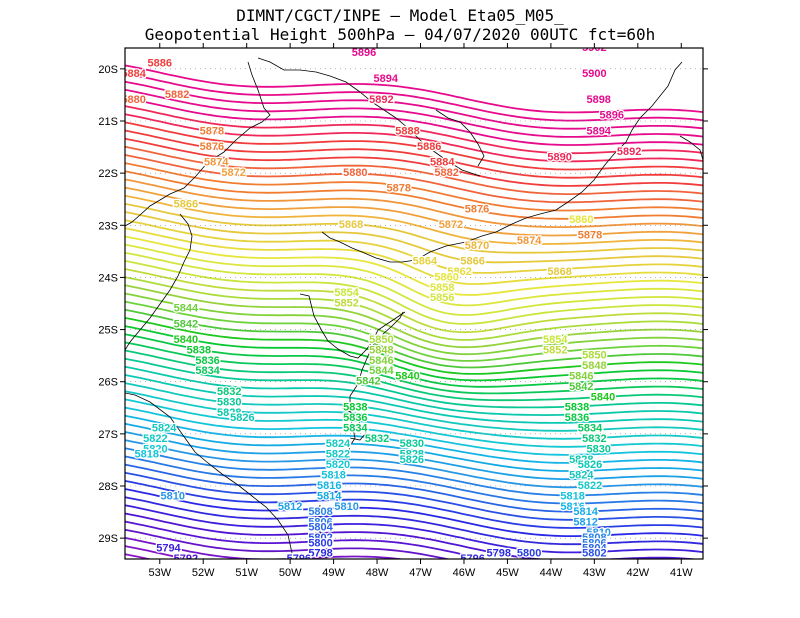 The image size is (800, 618). I want to click on contour-label: 5900, so click(594, 74).